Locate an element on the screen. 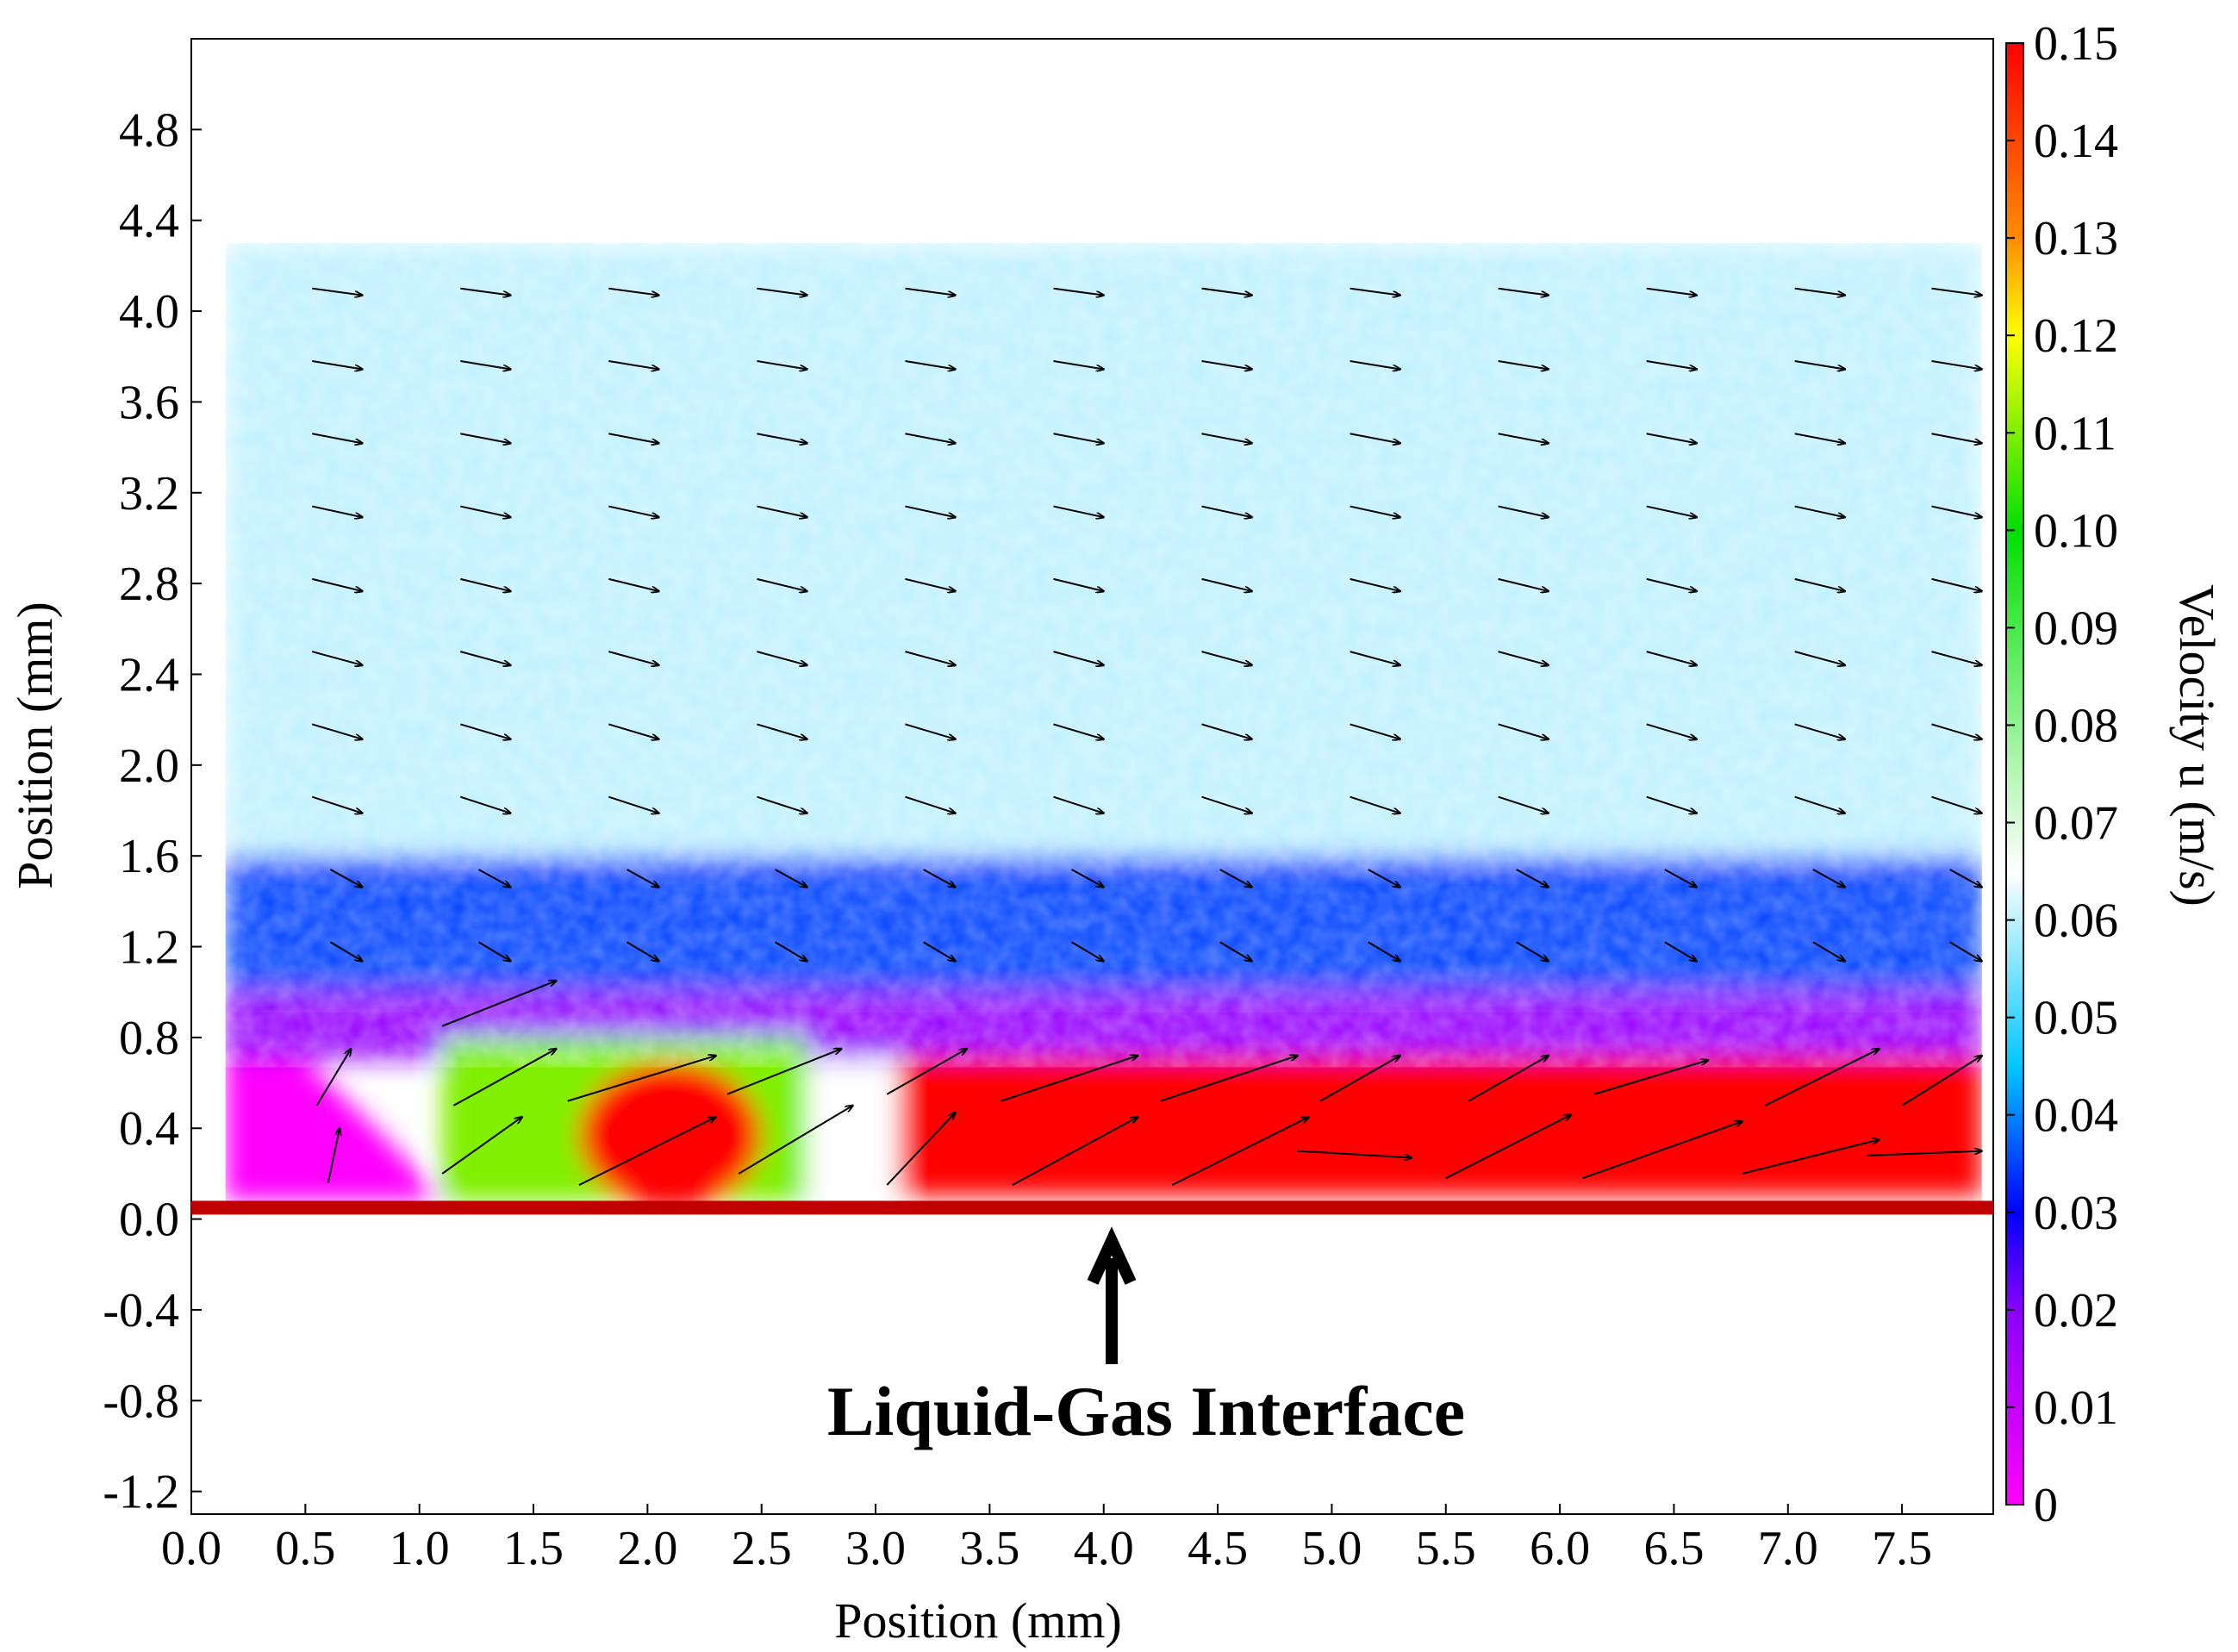 The width and height of the screenshot is (2238, 1652). x-tick-label: 3.0 is located at coordinates (875, 1548).